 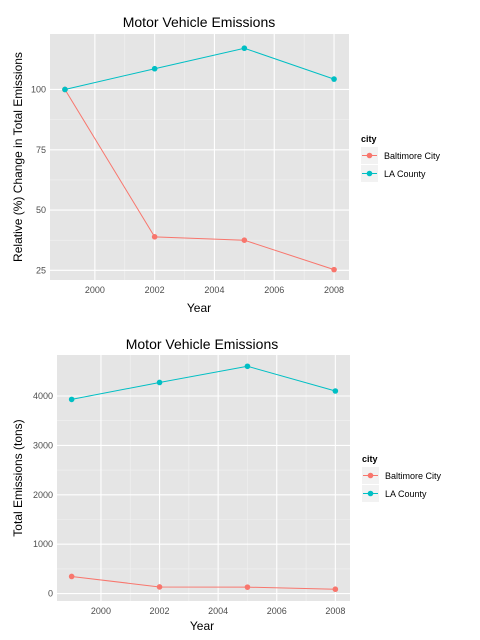 I want to click on y-tick-label: 2000, so click(x=43, y=495).